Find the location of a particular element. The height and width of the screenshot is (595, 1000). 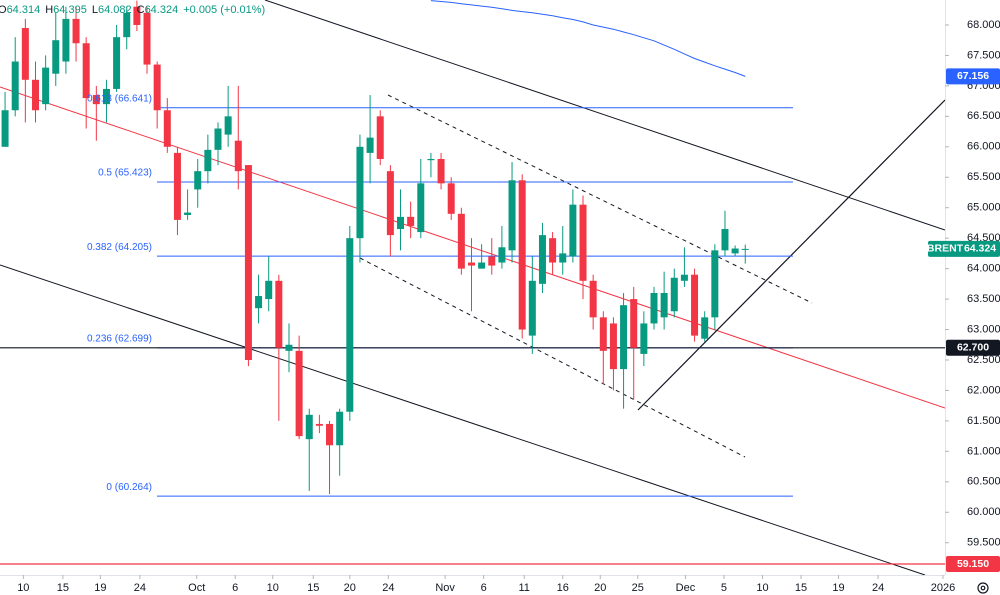

channel-line is located at coordinates (552, 357).